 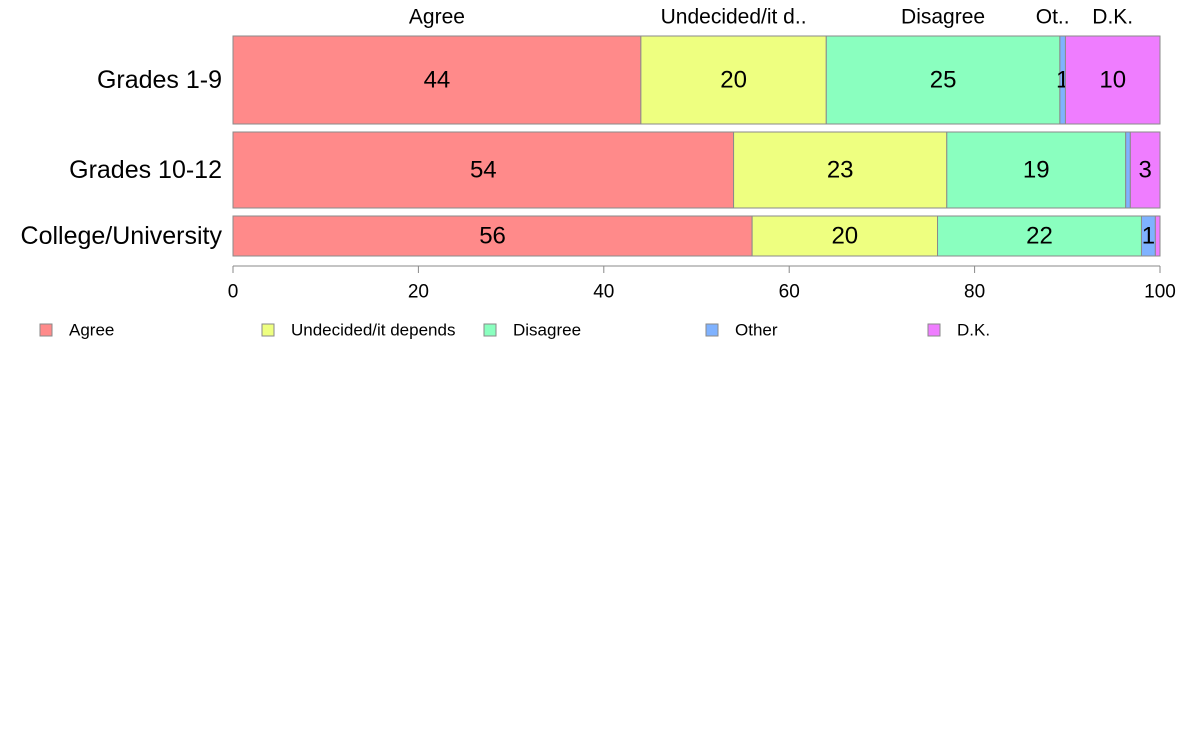 I want to click on segment-value-label: 23, so click(x=840, y=170).